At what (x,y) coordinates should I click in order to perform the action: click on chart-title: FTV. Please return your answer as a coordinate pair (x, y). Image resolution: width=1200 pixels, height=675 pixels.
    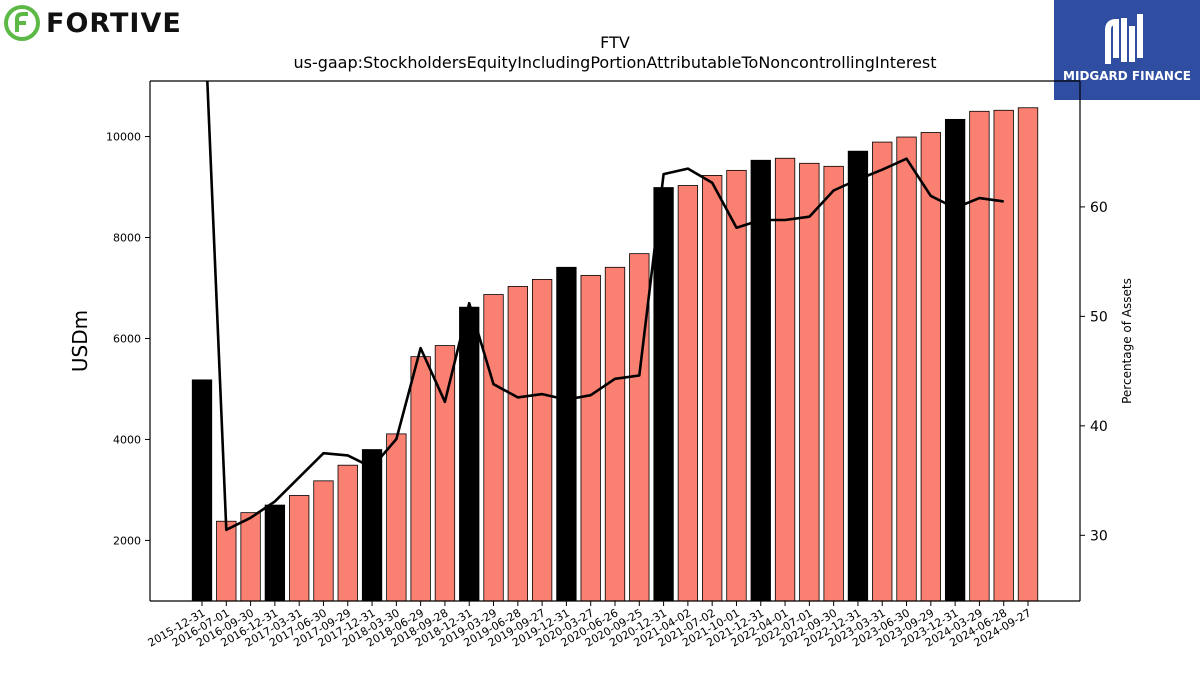
    Looking at the image, I should click on (615, 42).